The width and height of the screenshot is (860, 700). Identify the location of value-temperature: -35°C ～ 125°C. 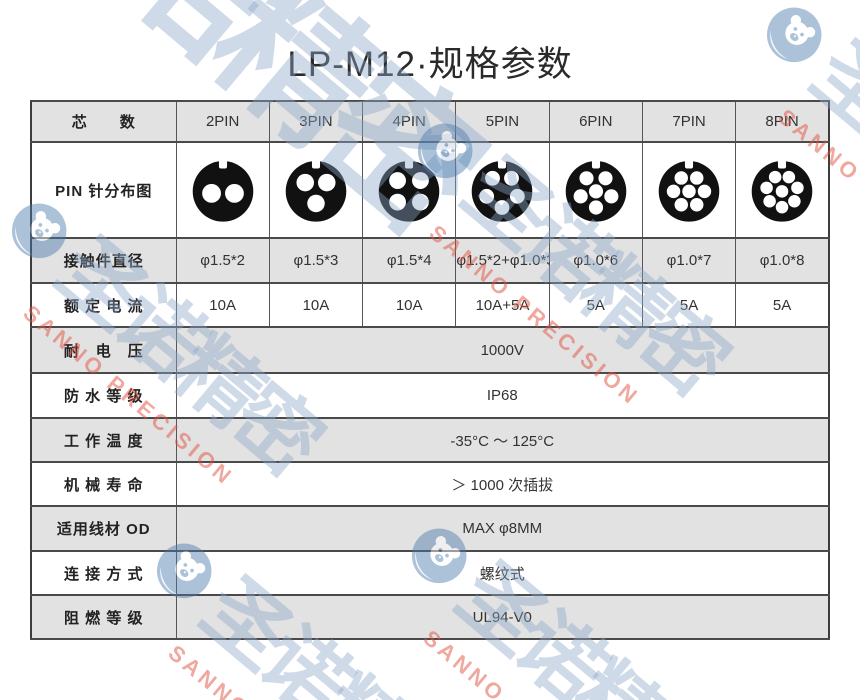
(502, 440).